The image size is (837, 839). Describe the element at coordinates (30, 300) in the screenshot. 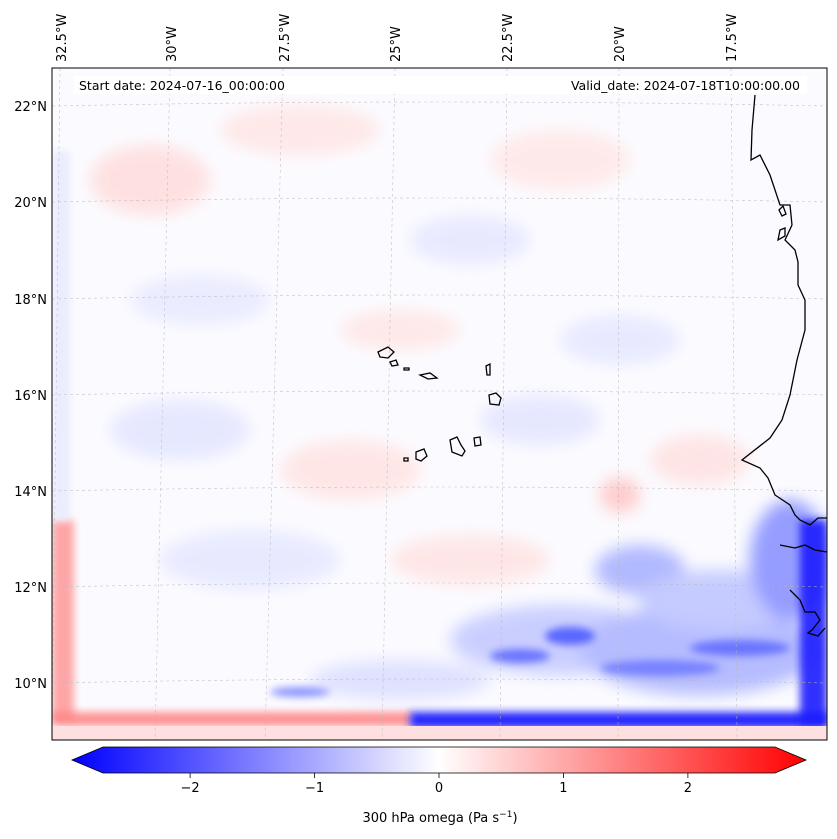

I see `lat-label-18n: 18°N` at that location.